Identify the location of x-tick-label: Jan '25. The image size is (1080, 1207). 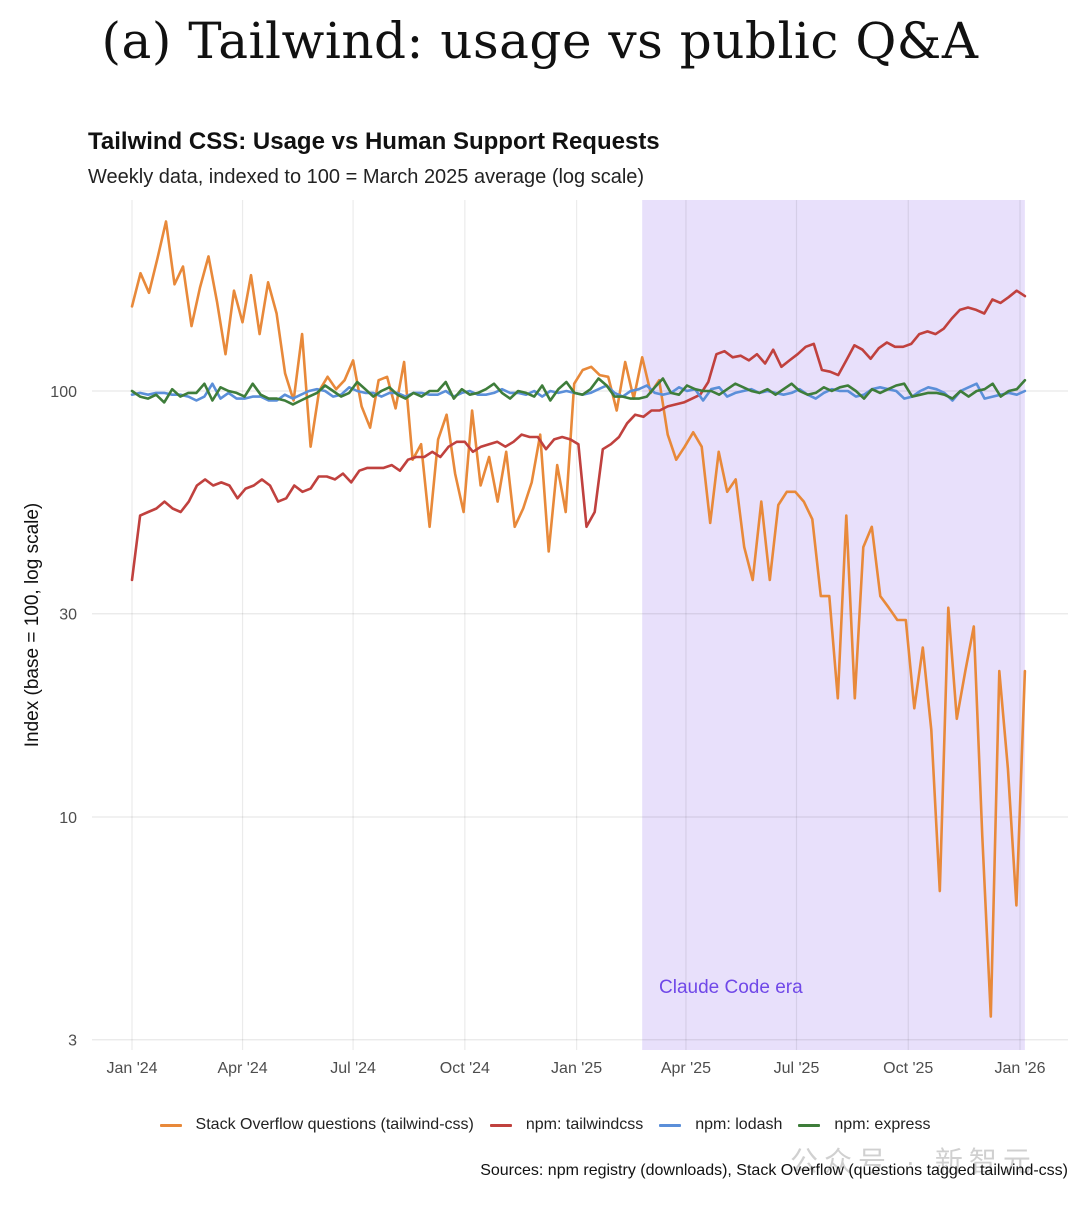
(576, 1068).